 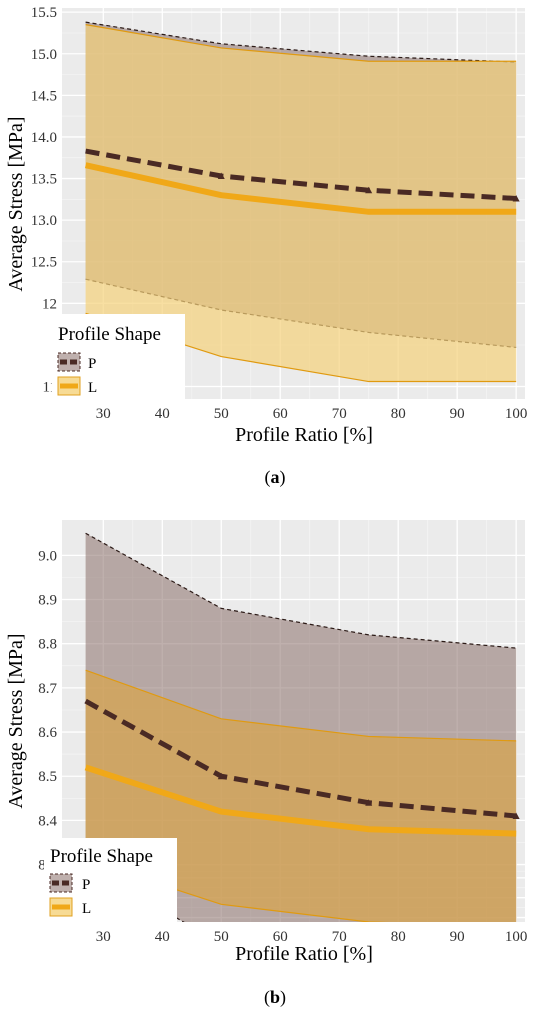 What do you see at coordinates (47, 689) in the screenshot?
I see `y-tick-label: 8.7` at bounding box center [47, 689].